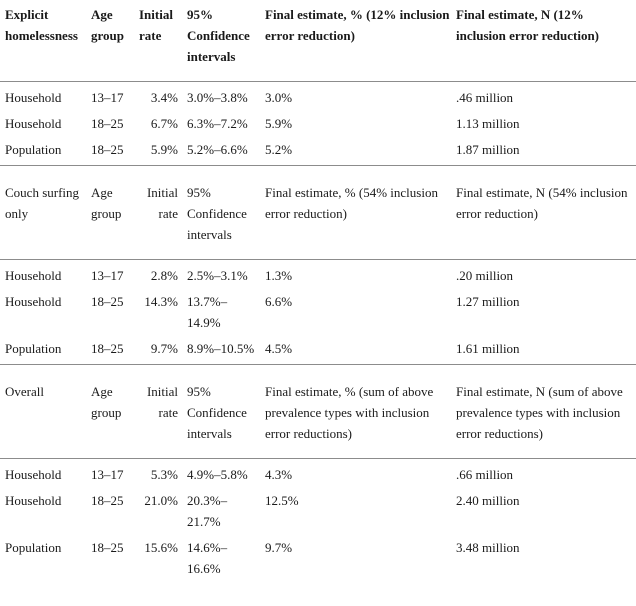 The width and height of the screenshot is (636, 606). I want to click on cell-confidence-interval: 20.3%–21.7%, so click(207, 511).